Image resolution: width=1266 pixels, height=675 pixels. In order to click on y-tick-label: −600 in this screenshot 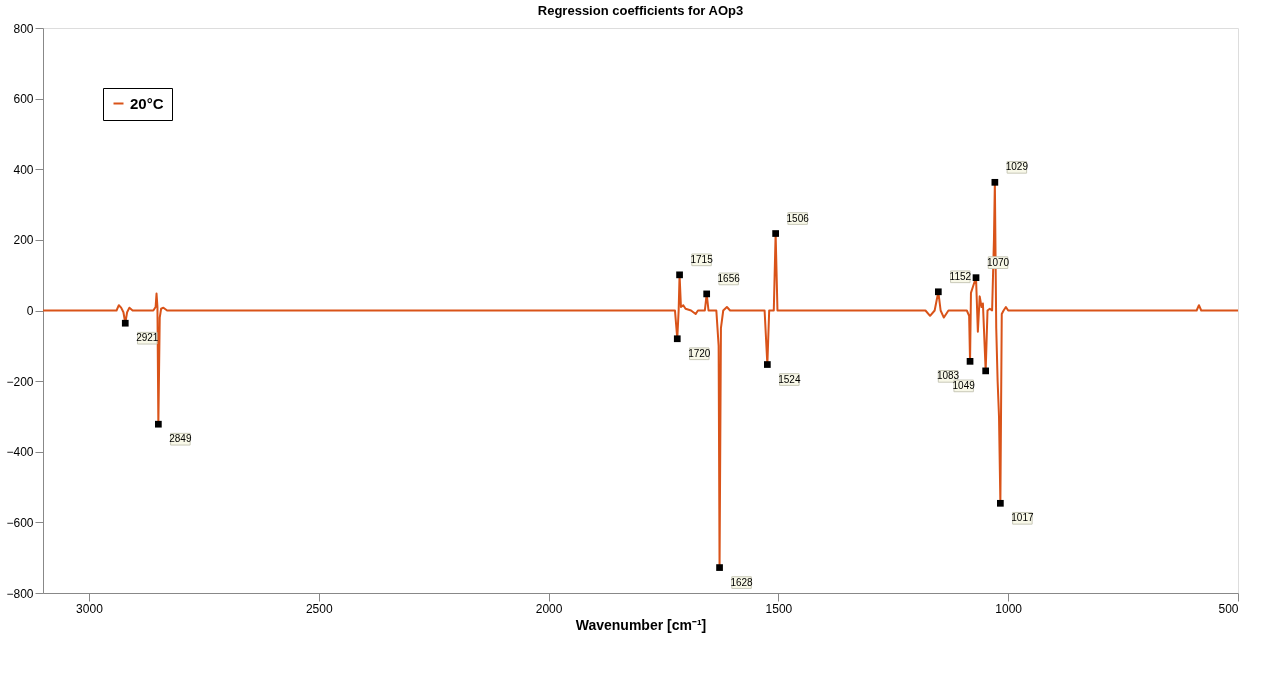, I will do `click(20, 522)`.